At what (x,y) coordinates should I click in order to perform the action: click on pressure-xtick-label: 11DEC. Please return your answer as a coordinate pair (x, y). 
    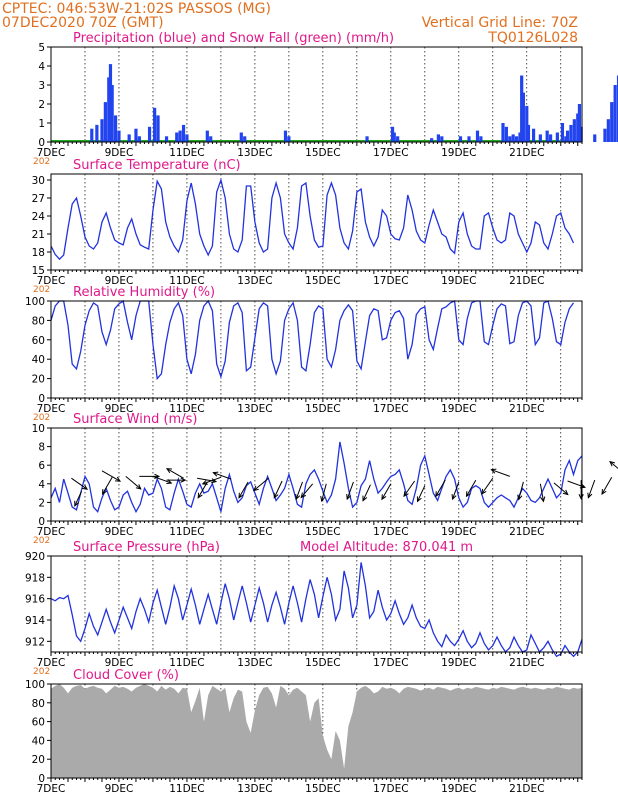
    Looking at the image, I should click on (186, 663).